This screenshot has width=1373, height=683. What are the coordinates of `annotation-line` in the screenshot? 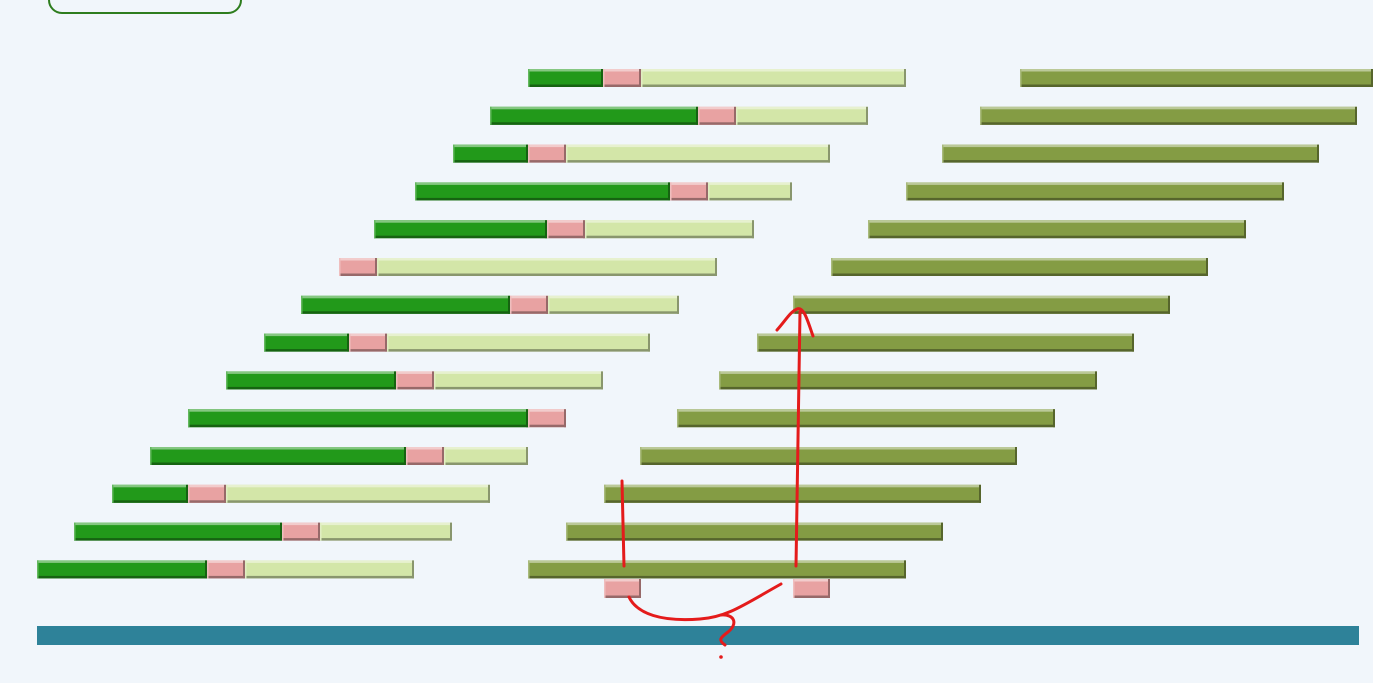 It's located at (623, 523).